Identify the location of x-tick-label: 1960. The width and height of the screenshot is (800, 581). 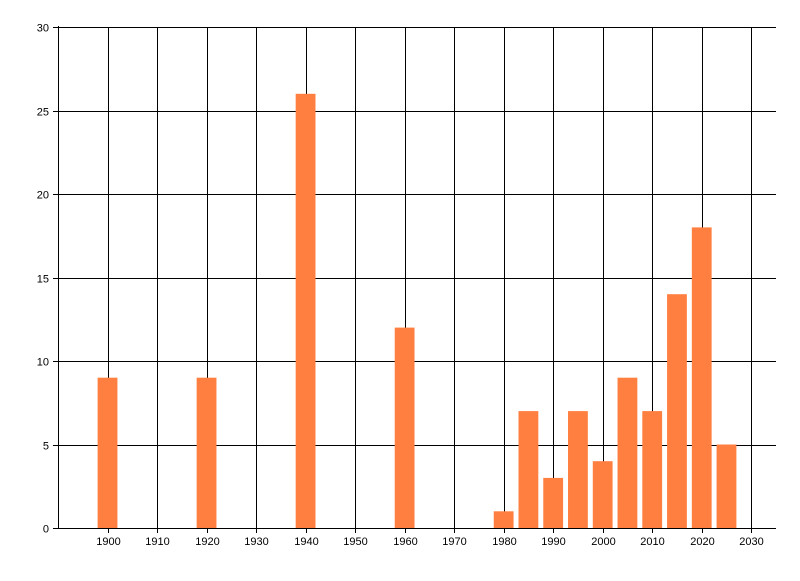
(405, 542).